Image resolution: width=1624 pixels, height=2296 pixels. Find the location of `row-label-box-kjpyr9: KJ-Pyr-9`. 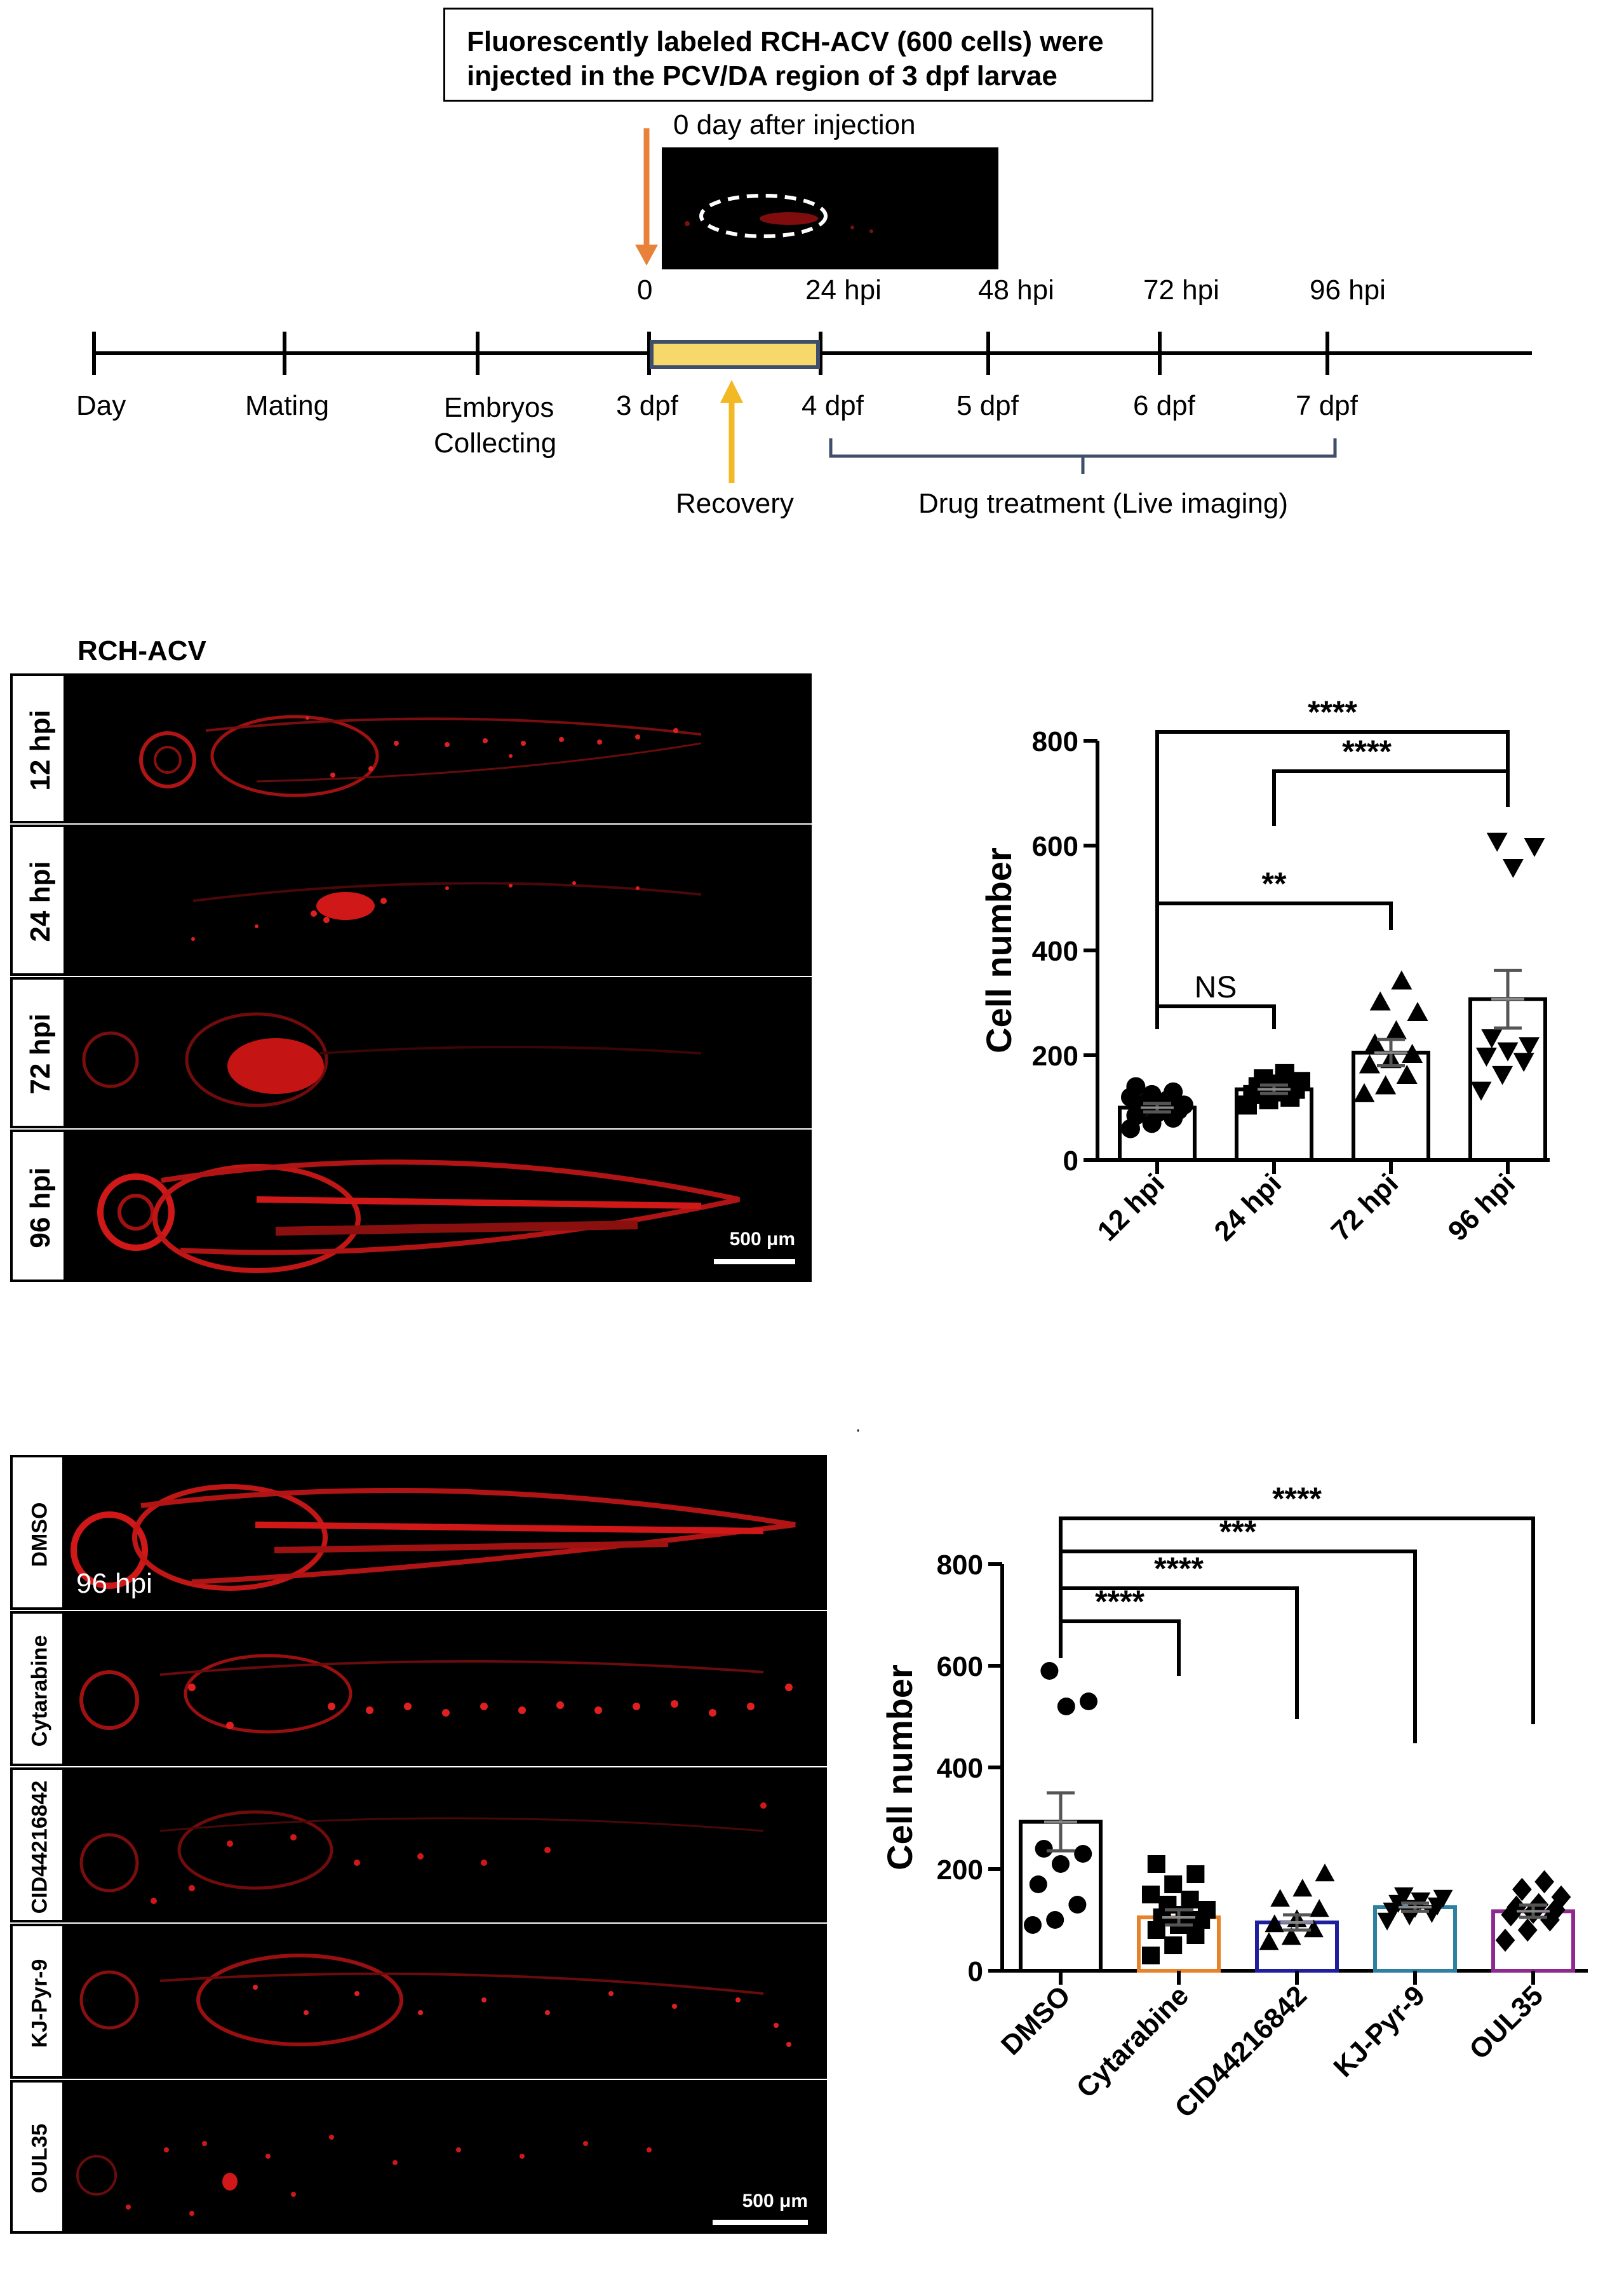

row-label-box-kjpyr9: KJ-Pyr-9 is located at coordinates (37, 2001).